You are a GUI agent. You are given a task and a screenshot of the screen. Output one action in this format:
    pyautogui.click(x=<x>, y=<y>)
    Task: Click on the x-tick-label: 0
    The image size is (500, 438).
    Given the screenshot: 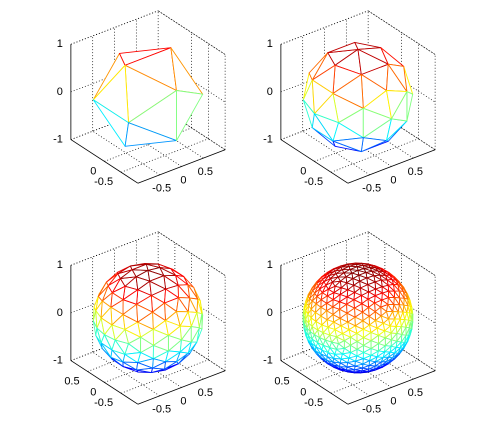 What is the action you would take?
    pyautogui.click(x=183, y=401)
    